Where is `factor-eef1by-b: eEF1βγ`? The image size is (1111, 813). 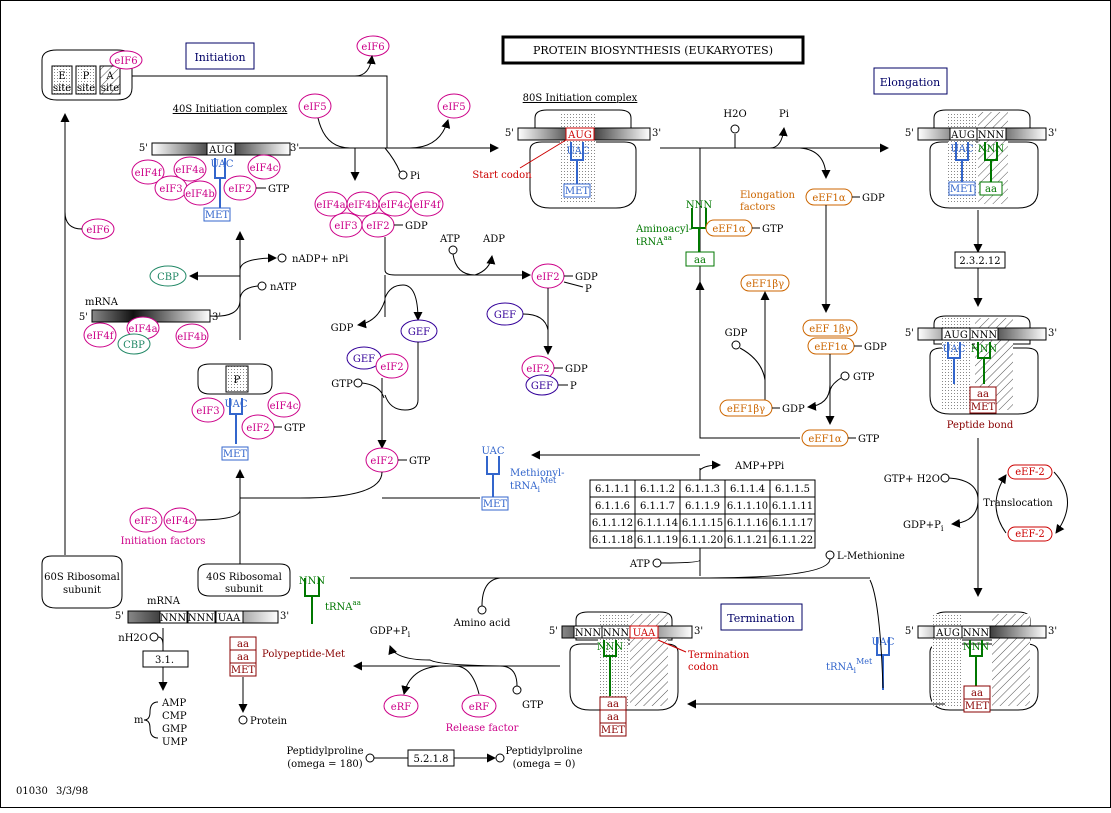 factor-eef1by-b: eEF1βγ is located at coordinates (746, 408).